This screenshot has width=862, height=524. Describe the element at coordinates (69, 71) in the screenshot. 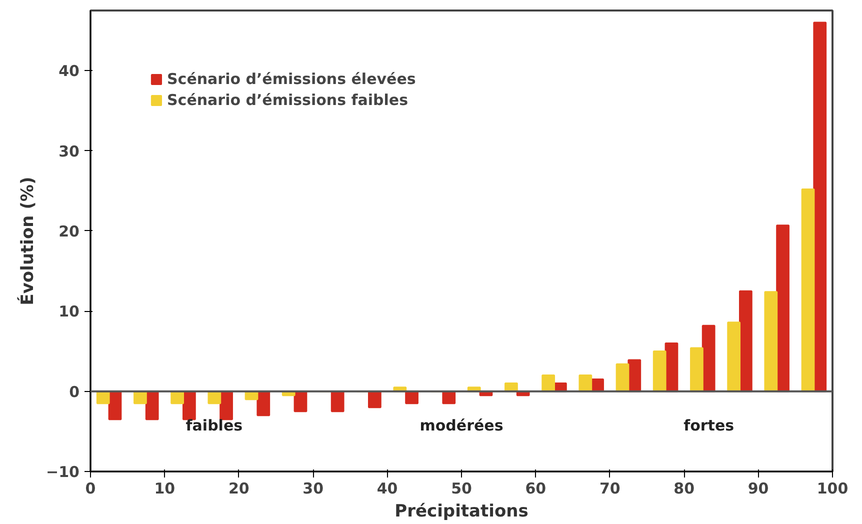

I see `y-tick-label: 40` at that location.